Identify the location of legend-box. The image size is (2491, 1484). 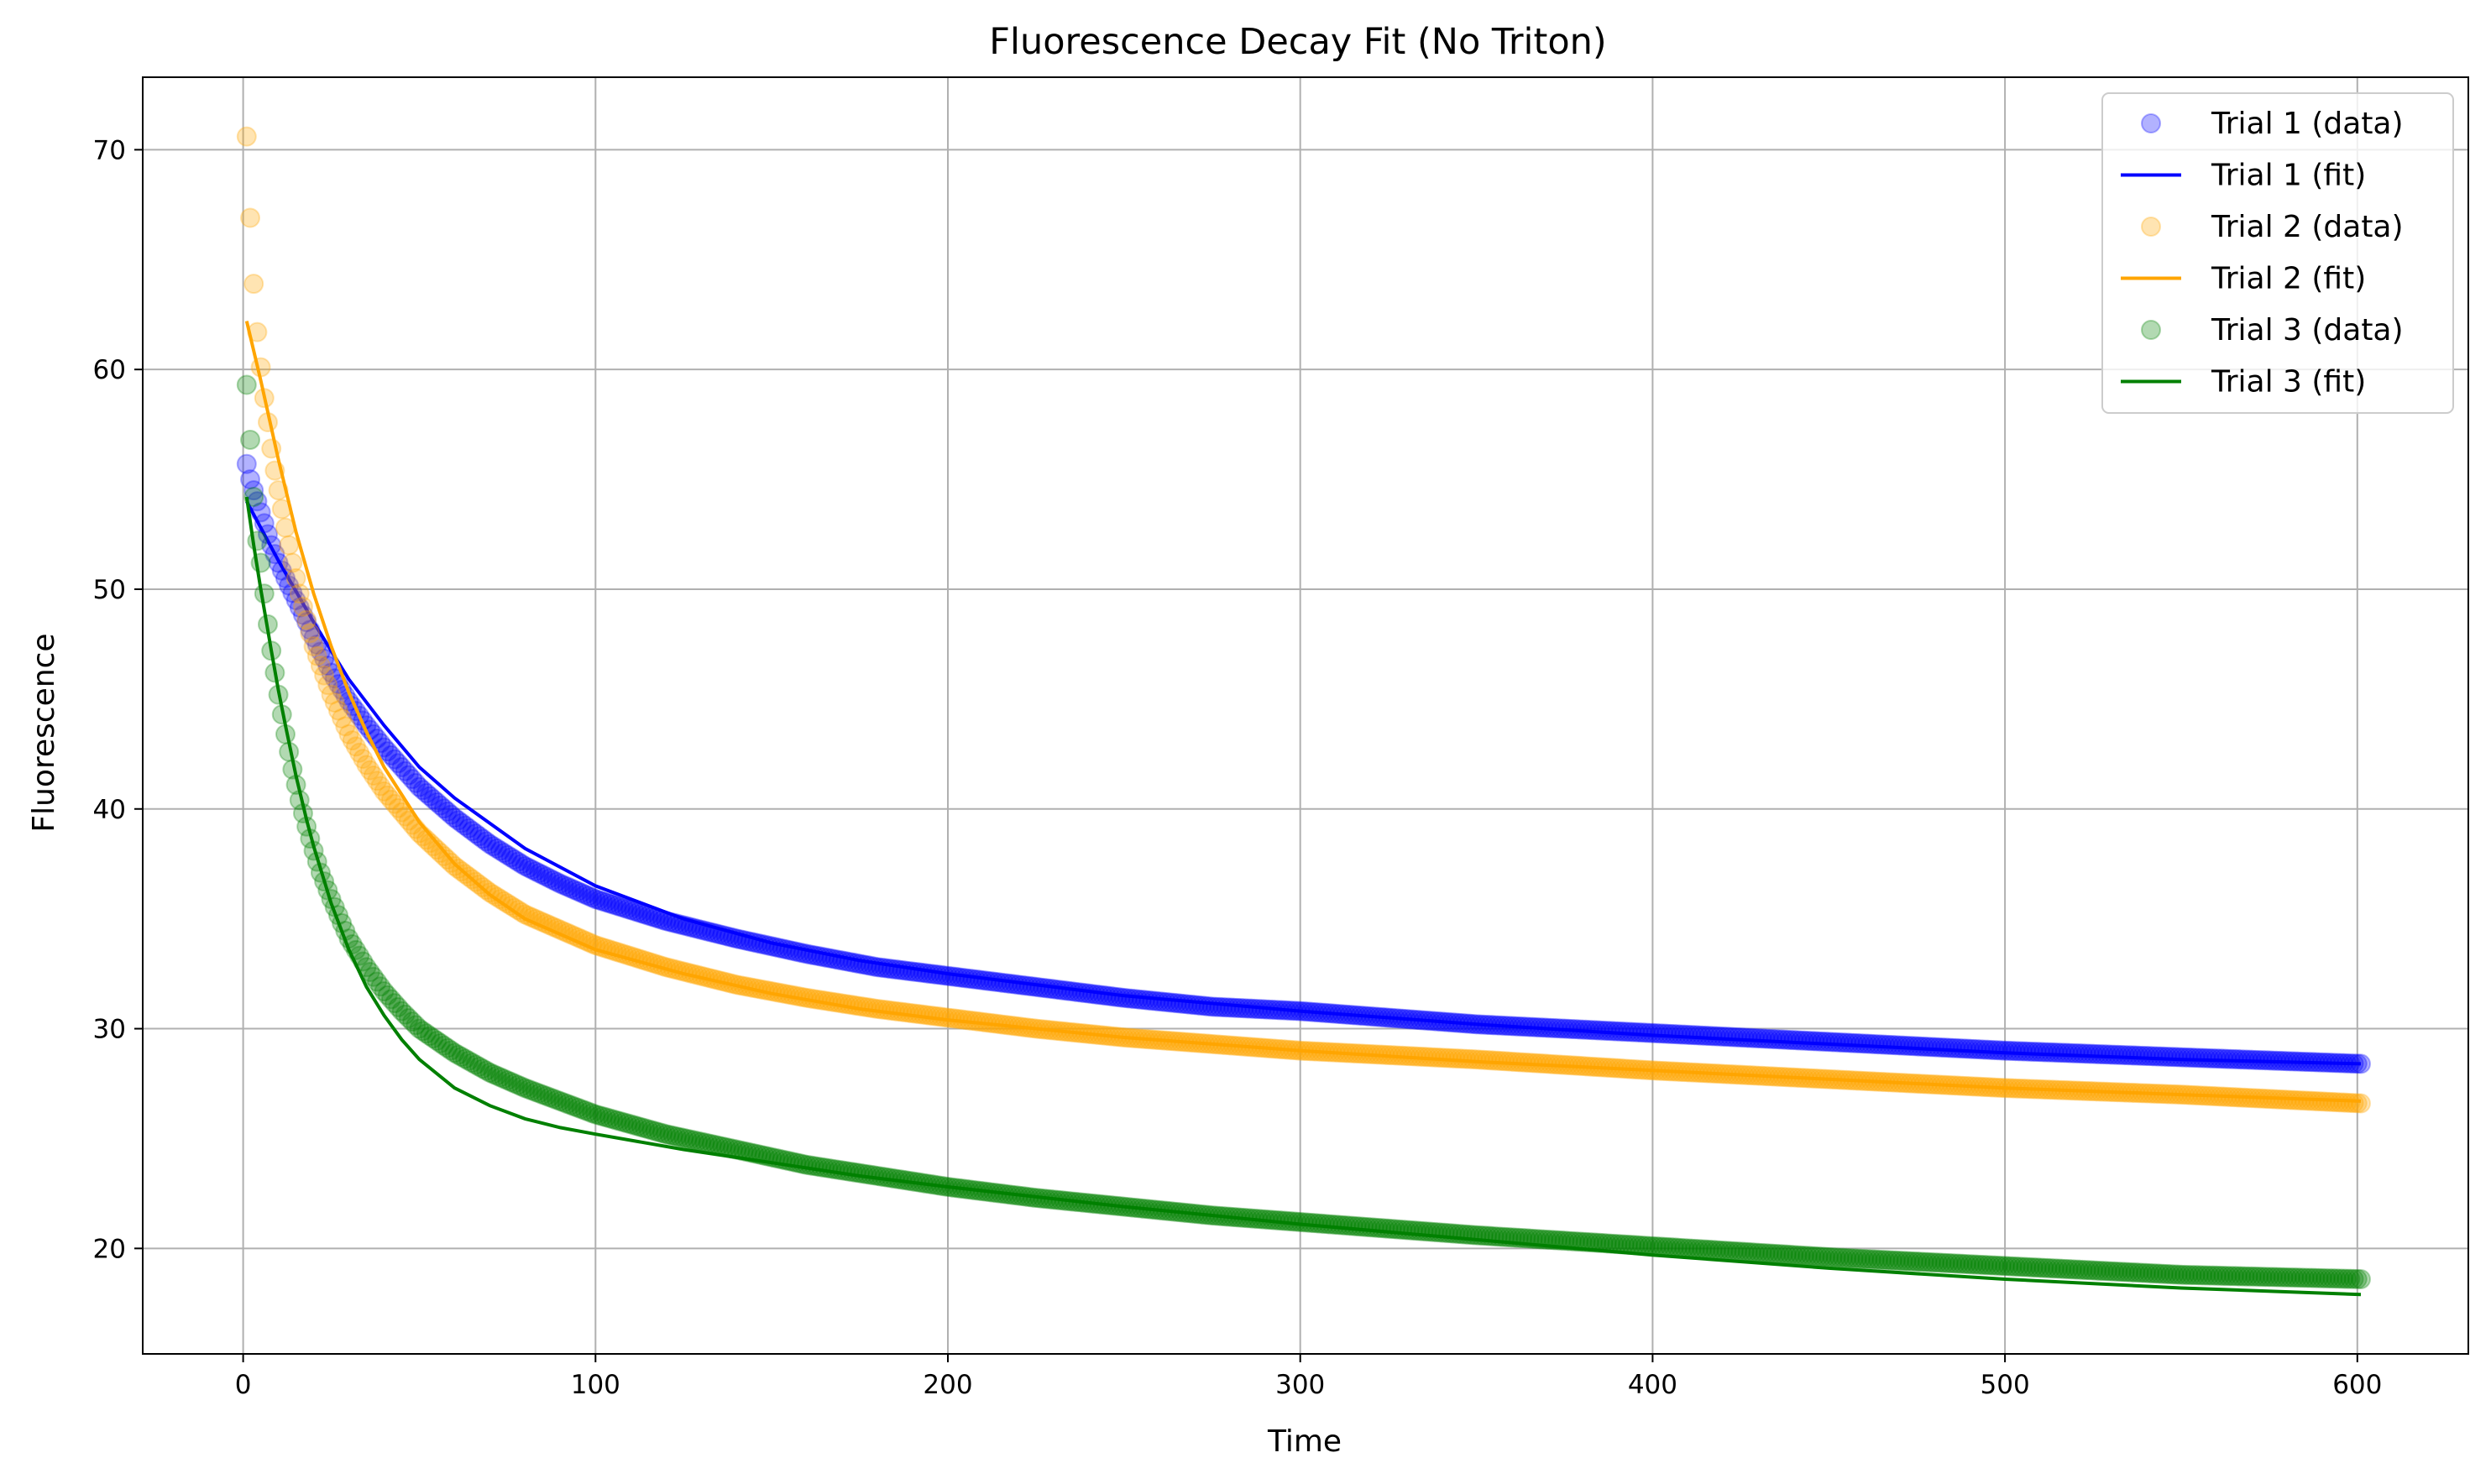
(2277, 253).